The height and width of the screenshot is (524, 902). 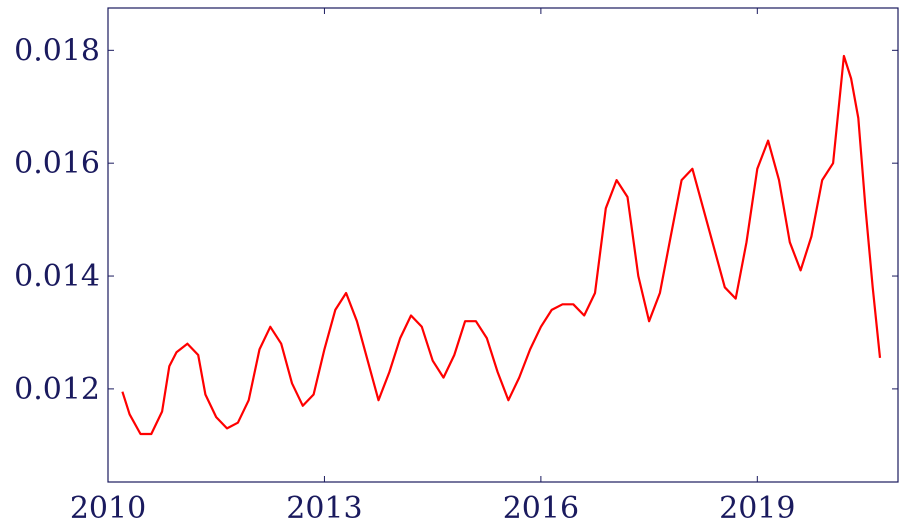 What do you see at coordinates (324, 507) in the screenshot?
I see `x-tick-label: 2013` at bounding box center [324, 507].